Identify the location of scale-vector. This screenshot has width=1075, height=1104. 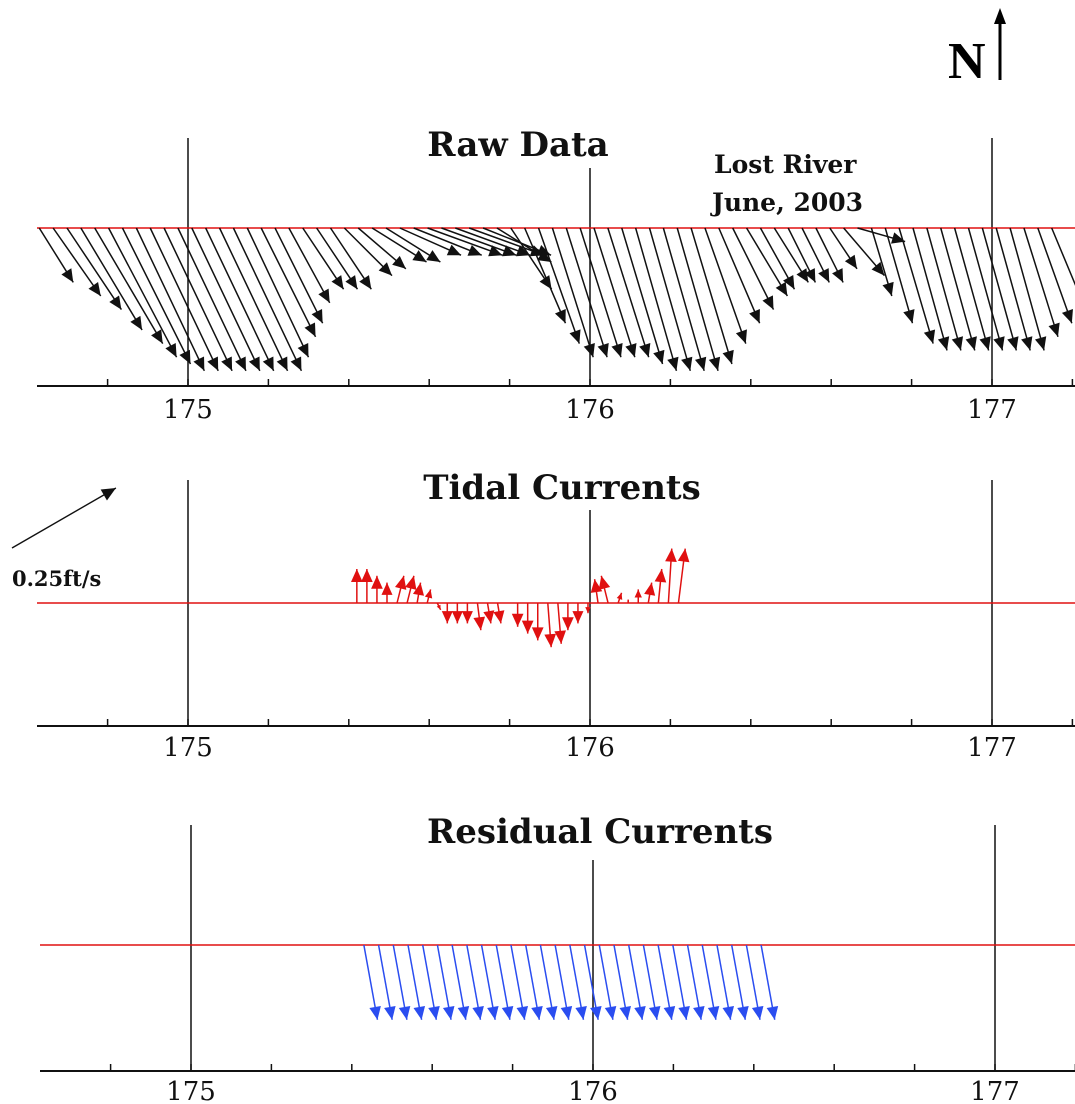
(64, 518).